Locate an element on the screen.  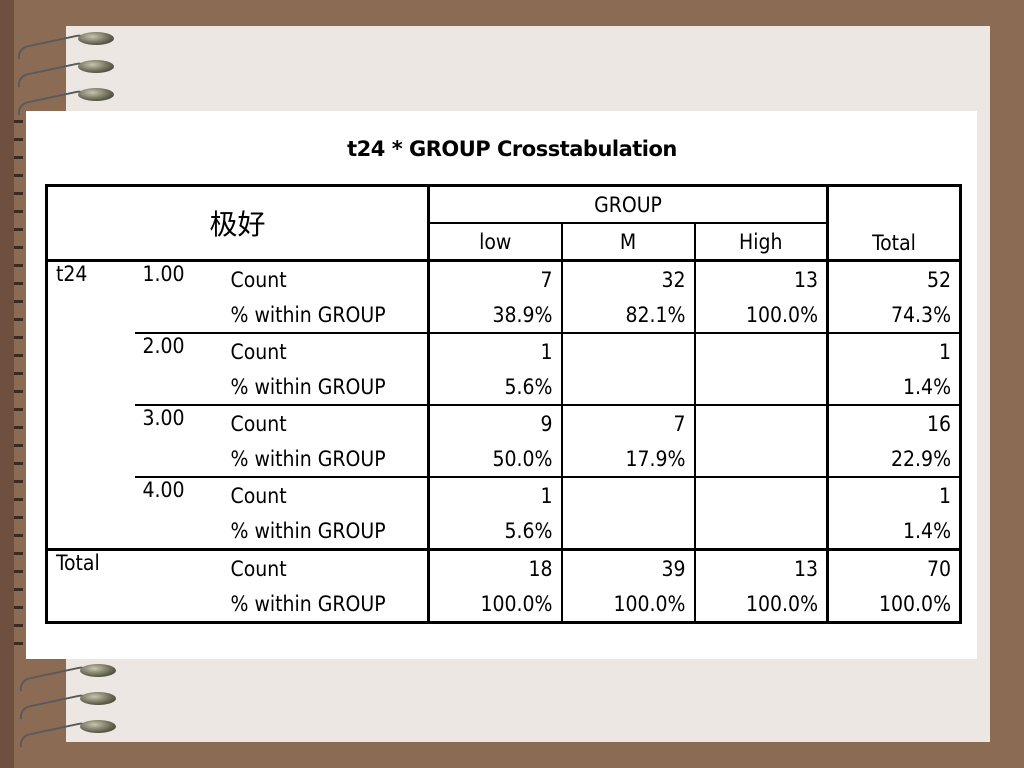
corner-label: 极好 is located at coordinates (237, 224).